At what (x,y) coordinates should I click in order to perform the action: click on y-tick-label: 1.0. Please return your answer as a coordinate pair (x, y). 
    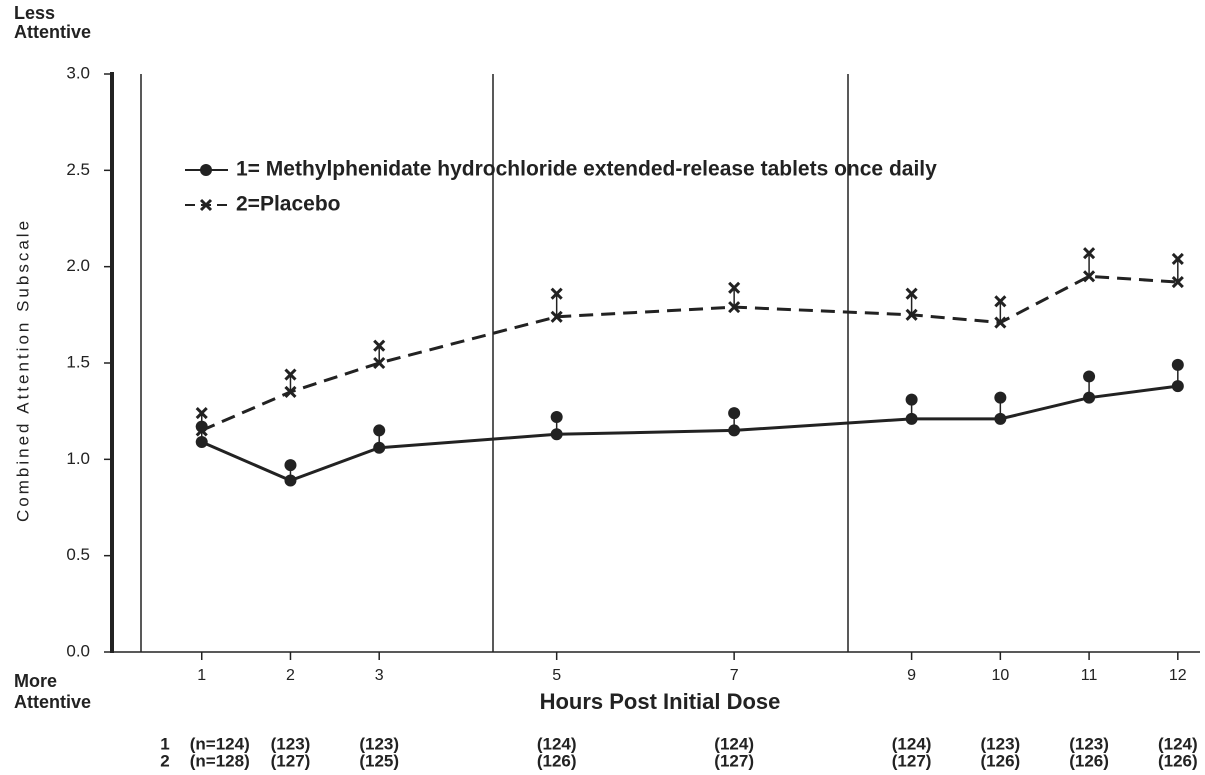
    Looking at the image, I should click on (78, 458).